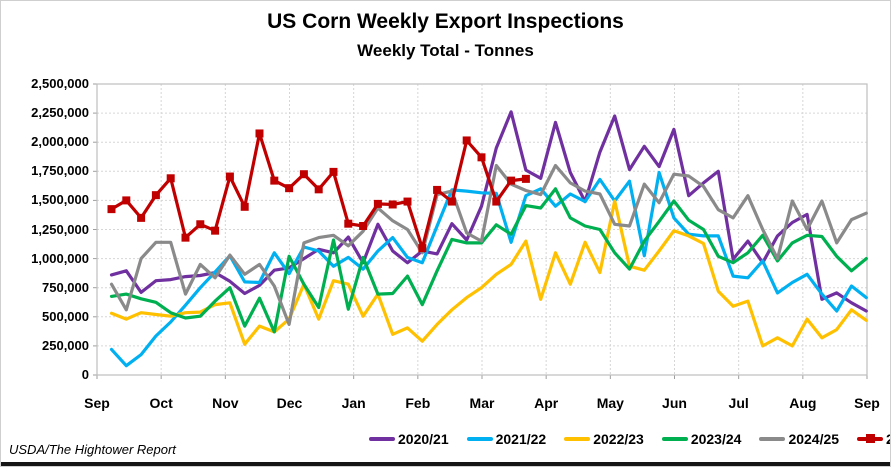 The height and width of the screenshot is (467, 891). What do you see at coordinates (418, 403) in the screenshot?
I see `x-axis-label: Feb` at bounding box center [418, 403].